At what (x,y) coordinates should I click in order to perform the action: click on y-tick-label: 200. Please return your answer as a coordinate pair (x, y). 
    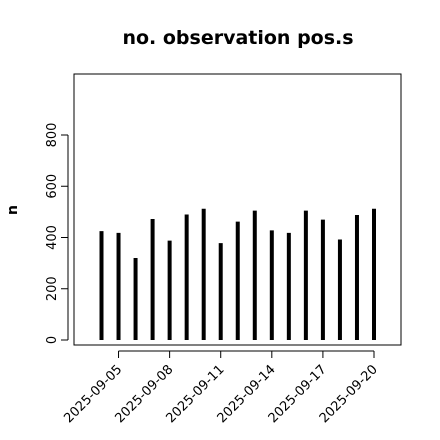
    Looking at the image, I should click on (52, 288).